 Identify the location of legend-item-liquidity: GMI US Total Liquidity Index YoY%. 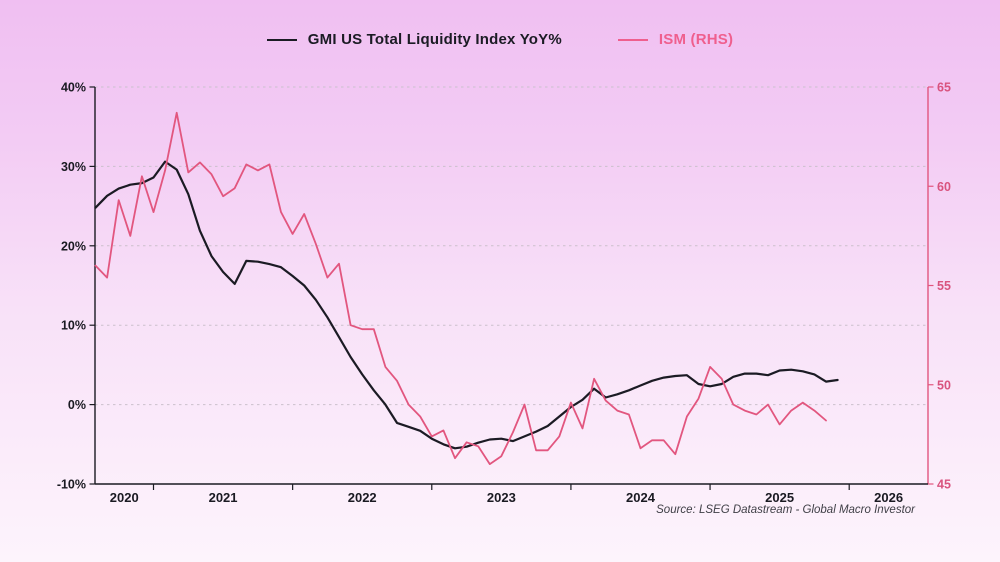
(414, 39).